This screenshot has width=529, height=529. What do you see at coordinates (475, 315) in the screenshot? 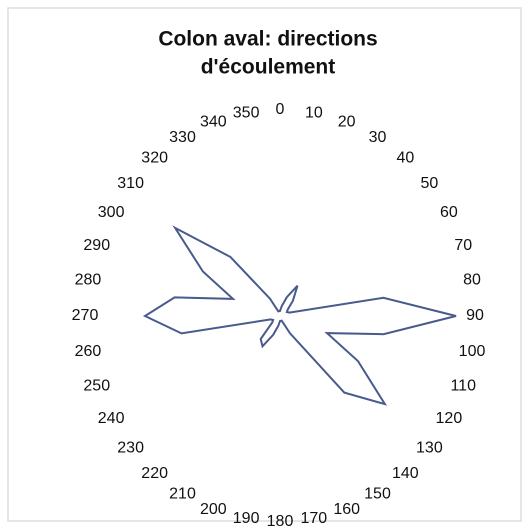
I see `theta-tick-label: 90` at bounding box center [475, 315].